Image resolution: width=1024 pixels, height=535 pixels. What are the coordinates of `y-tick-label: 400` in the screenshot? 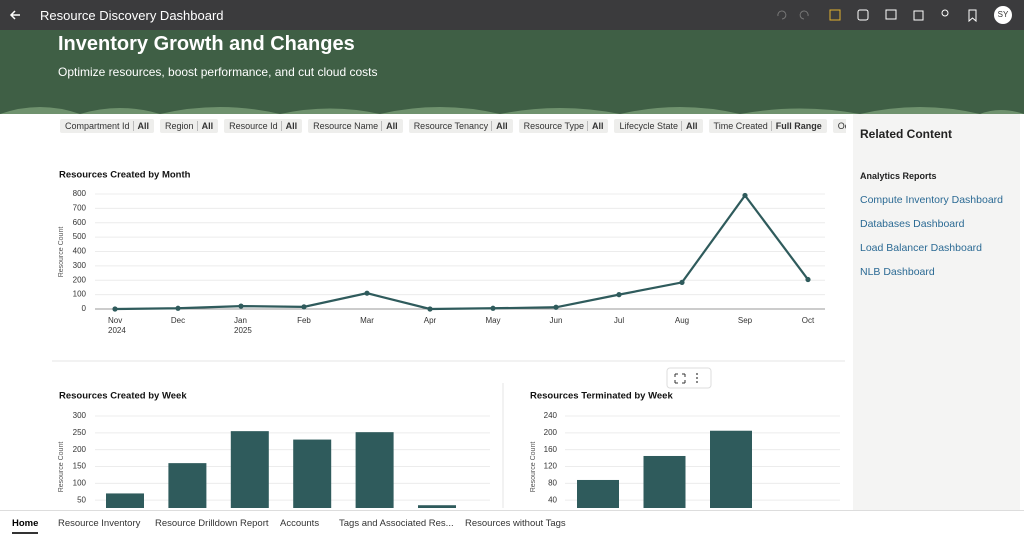 It's located at (80, 251).